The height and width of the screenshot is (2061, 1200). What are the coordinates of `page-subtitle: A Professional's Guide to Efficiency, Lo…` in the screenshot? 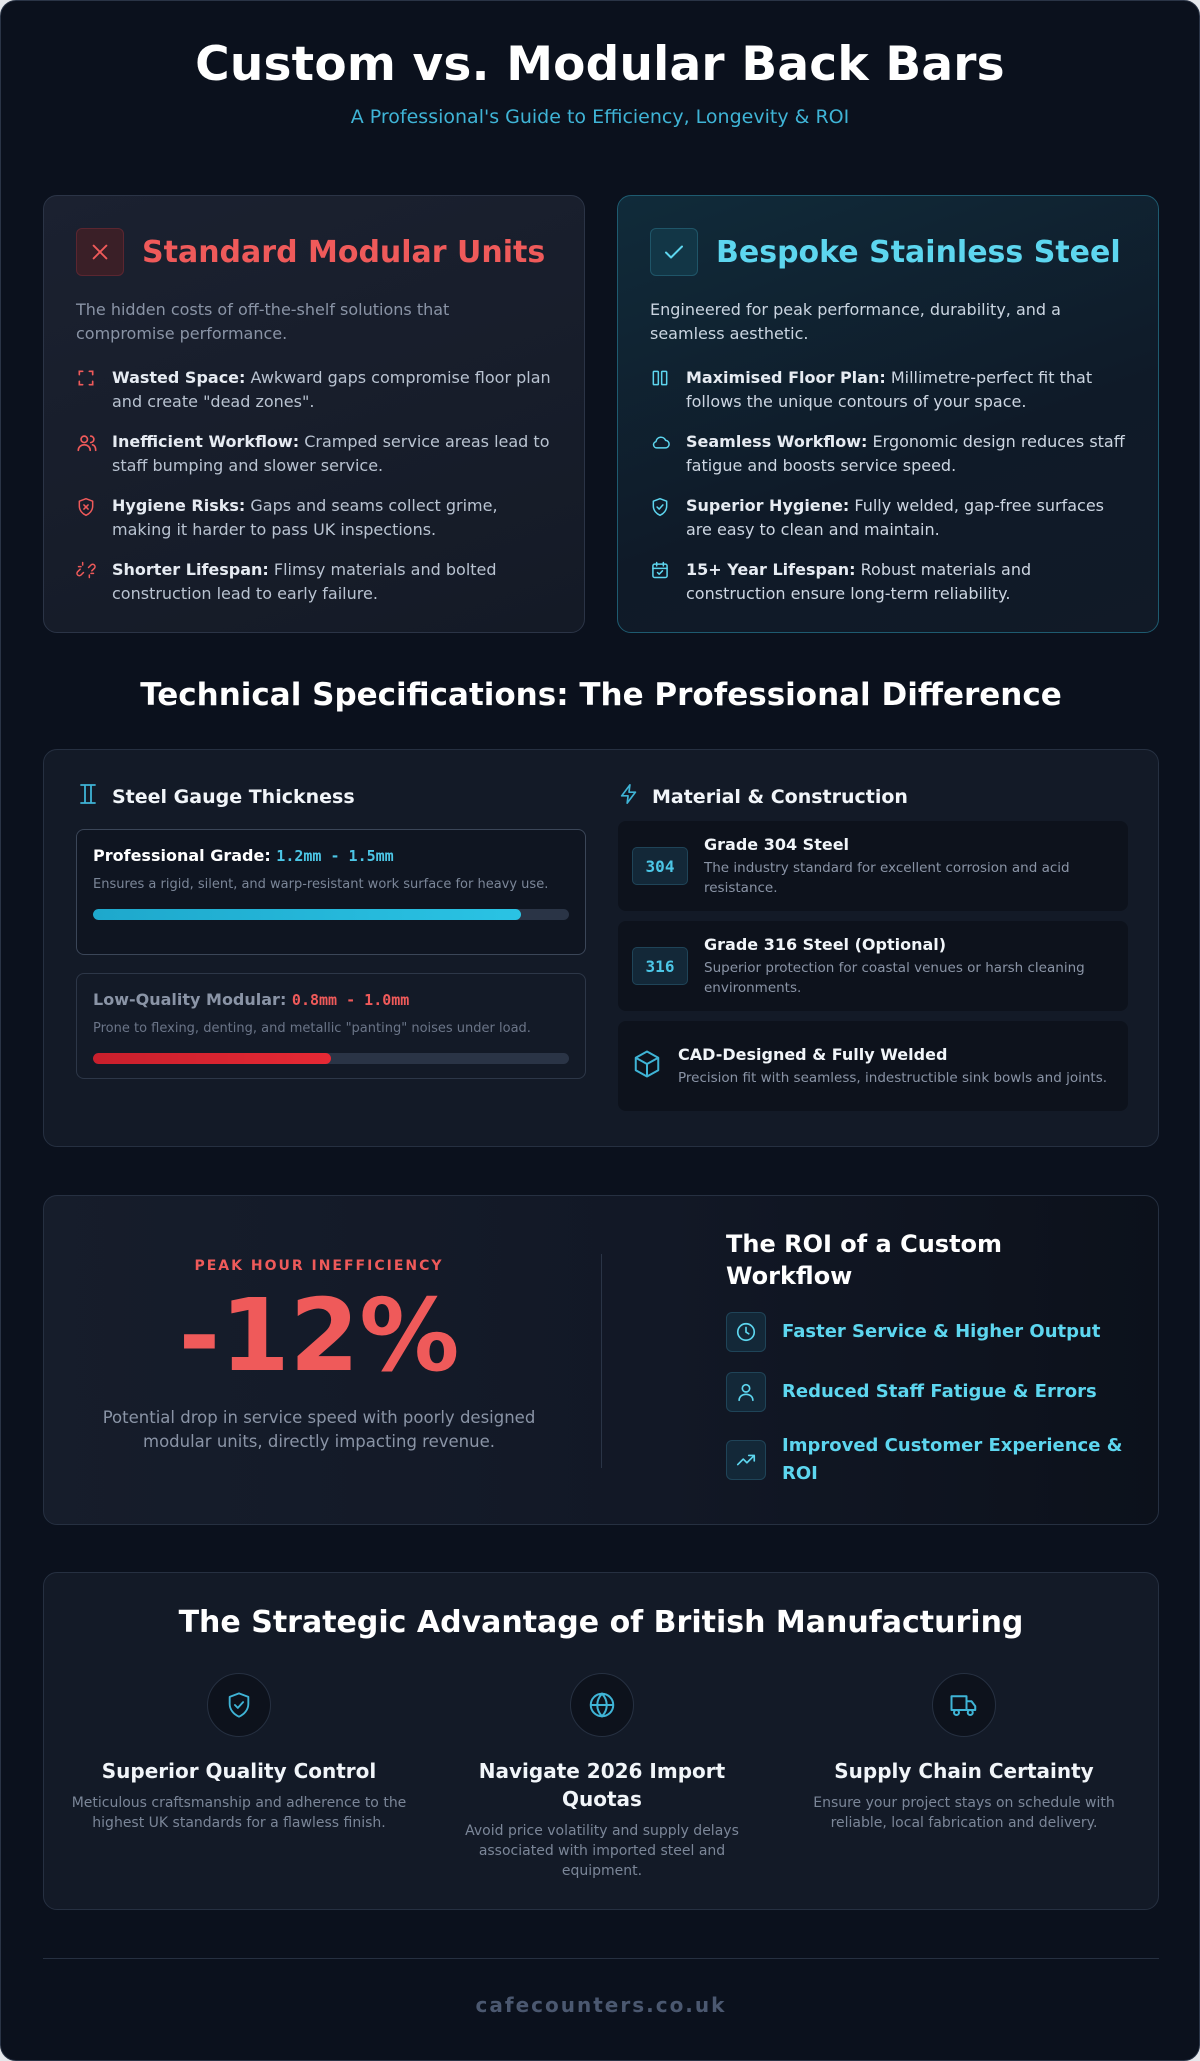 It's located at (600, 117).